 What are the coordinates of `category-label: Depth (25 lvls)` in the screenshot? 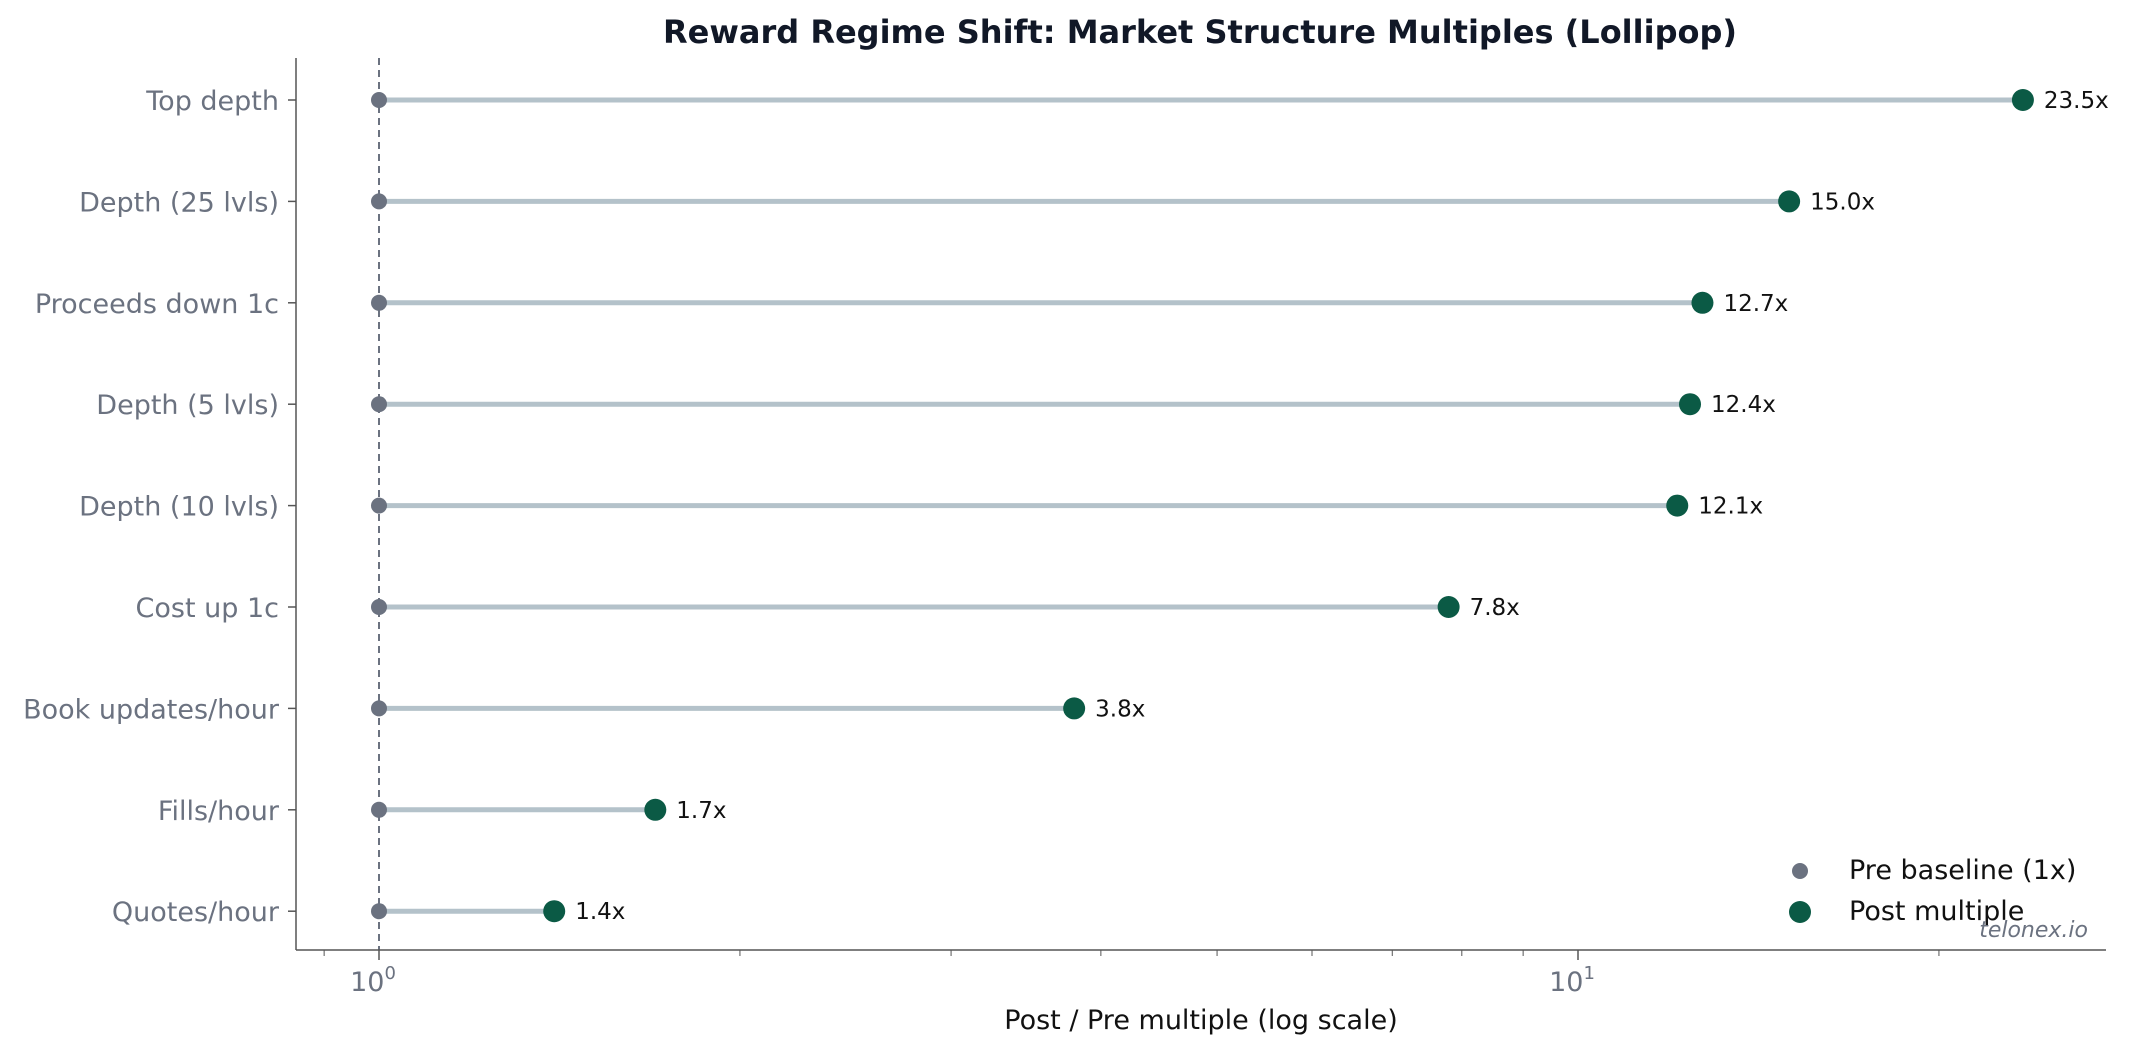 It's located at (179, 202).